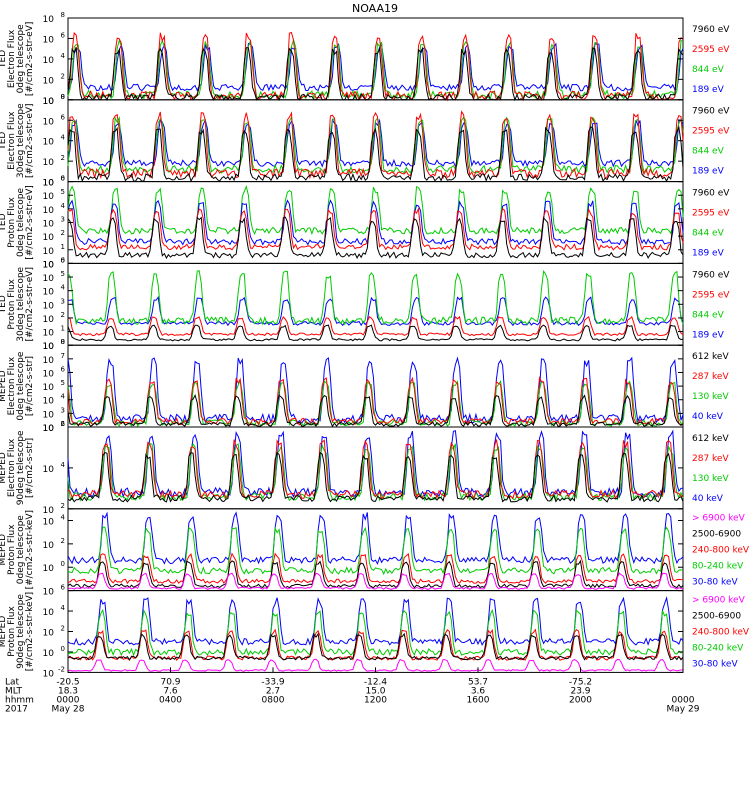 This screenshot has width=750, height=800. I want to click on series-189-ev, so click(375, 222).